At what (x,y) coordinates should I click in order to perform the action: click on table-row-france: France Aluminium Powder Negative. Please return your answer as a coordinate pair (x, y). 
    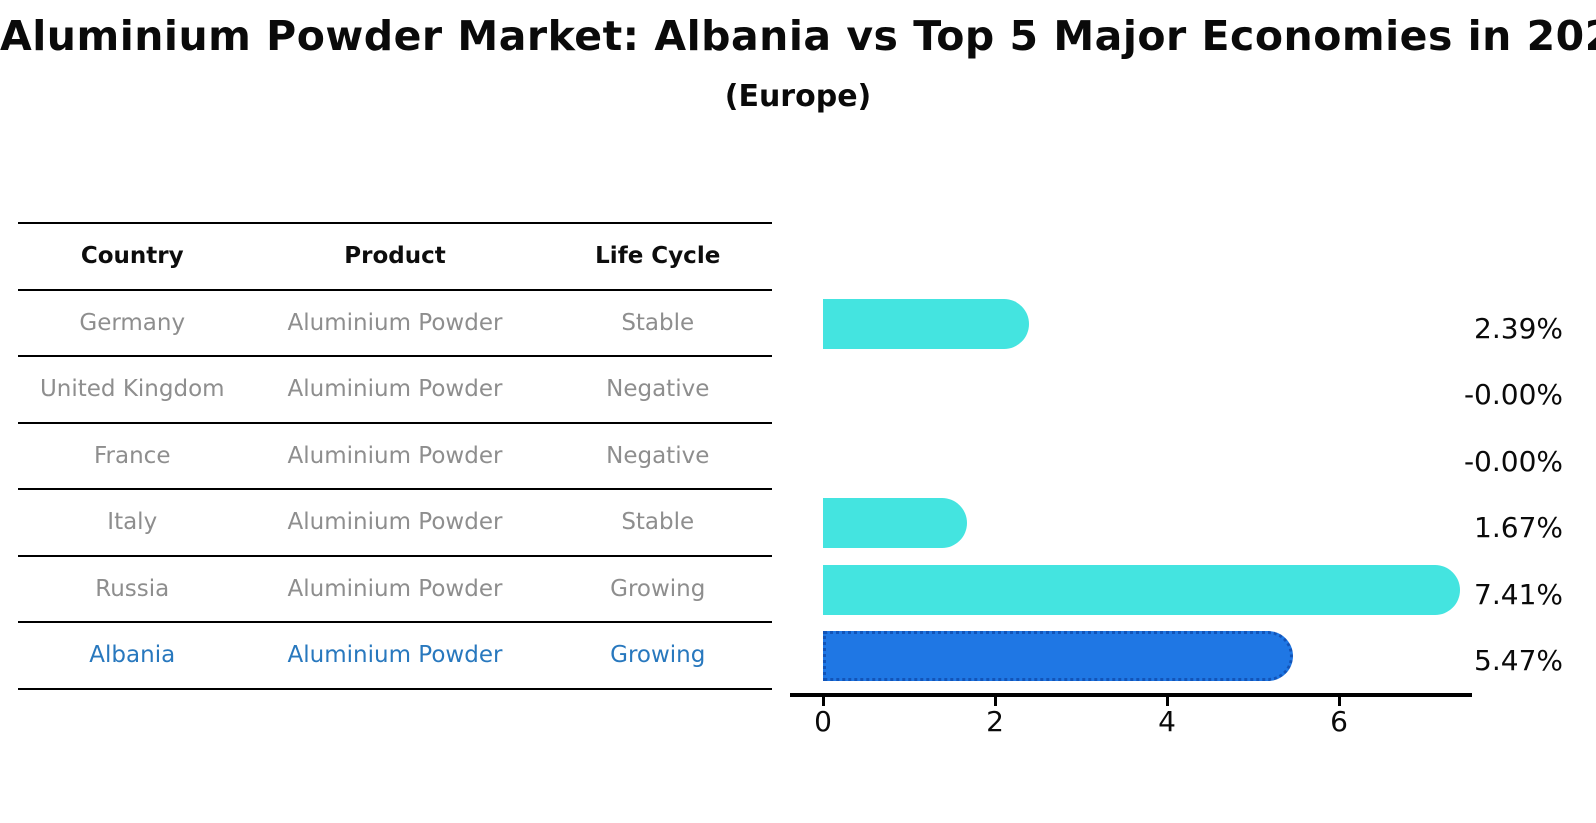
    Looking at the image, I should click on (395, 457).